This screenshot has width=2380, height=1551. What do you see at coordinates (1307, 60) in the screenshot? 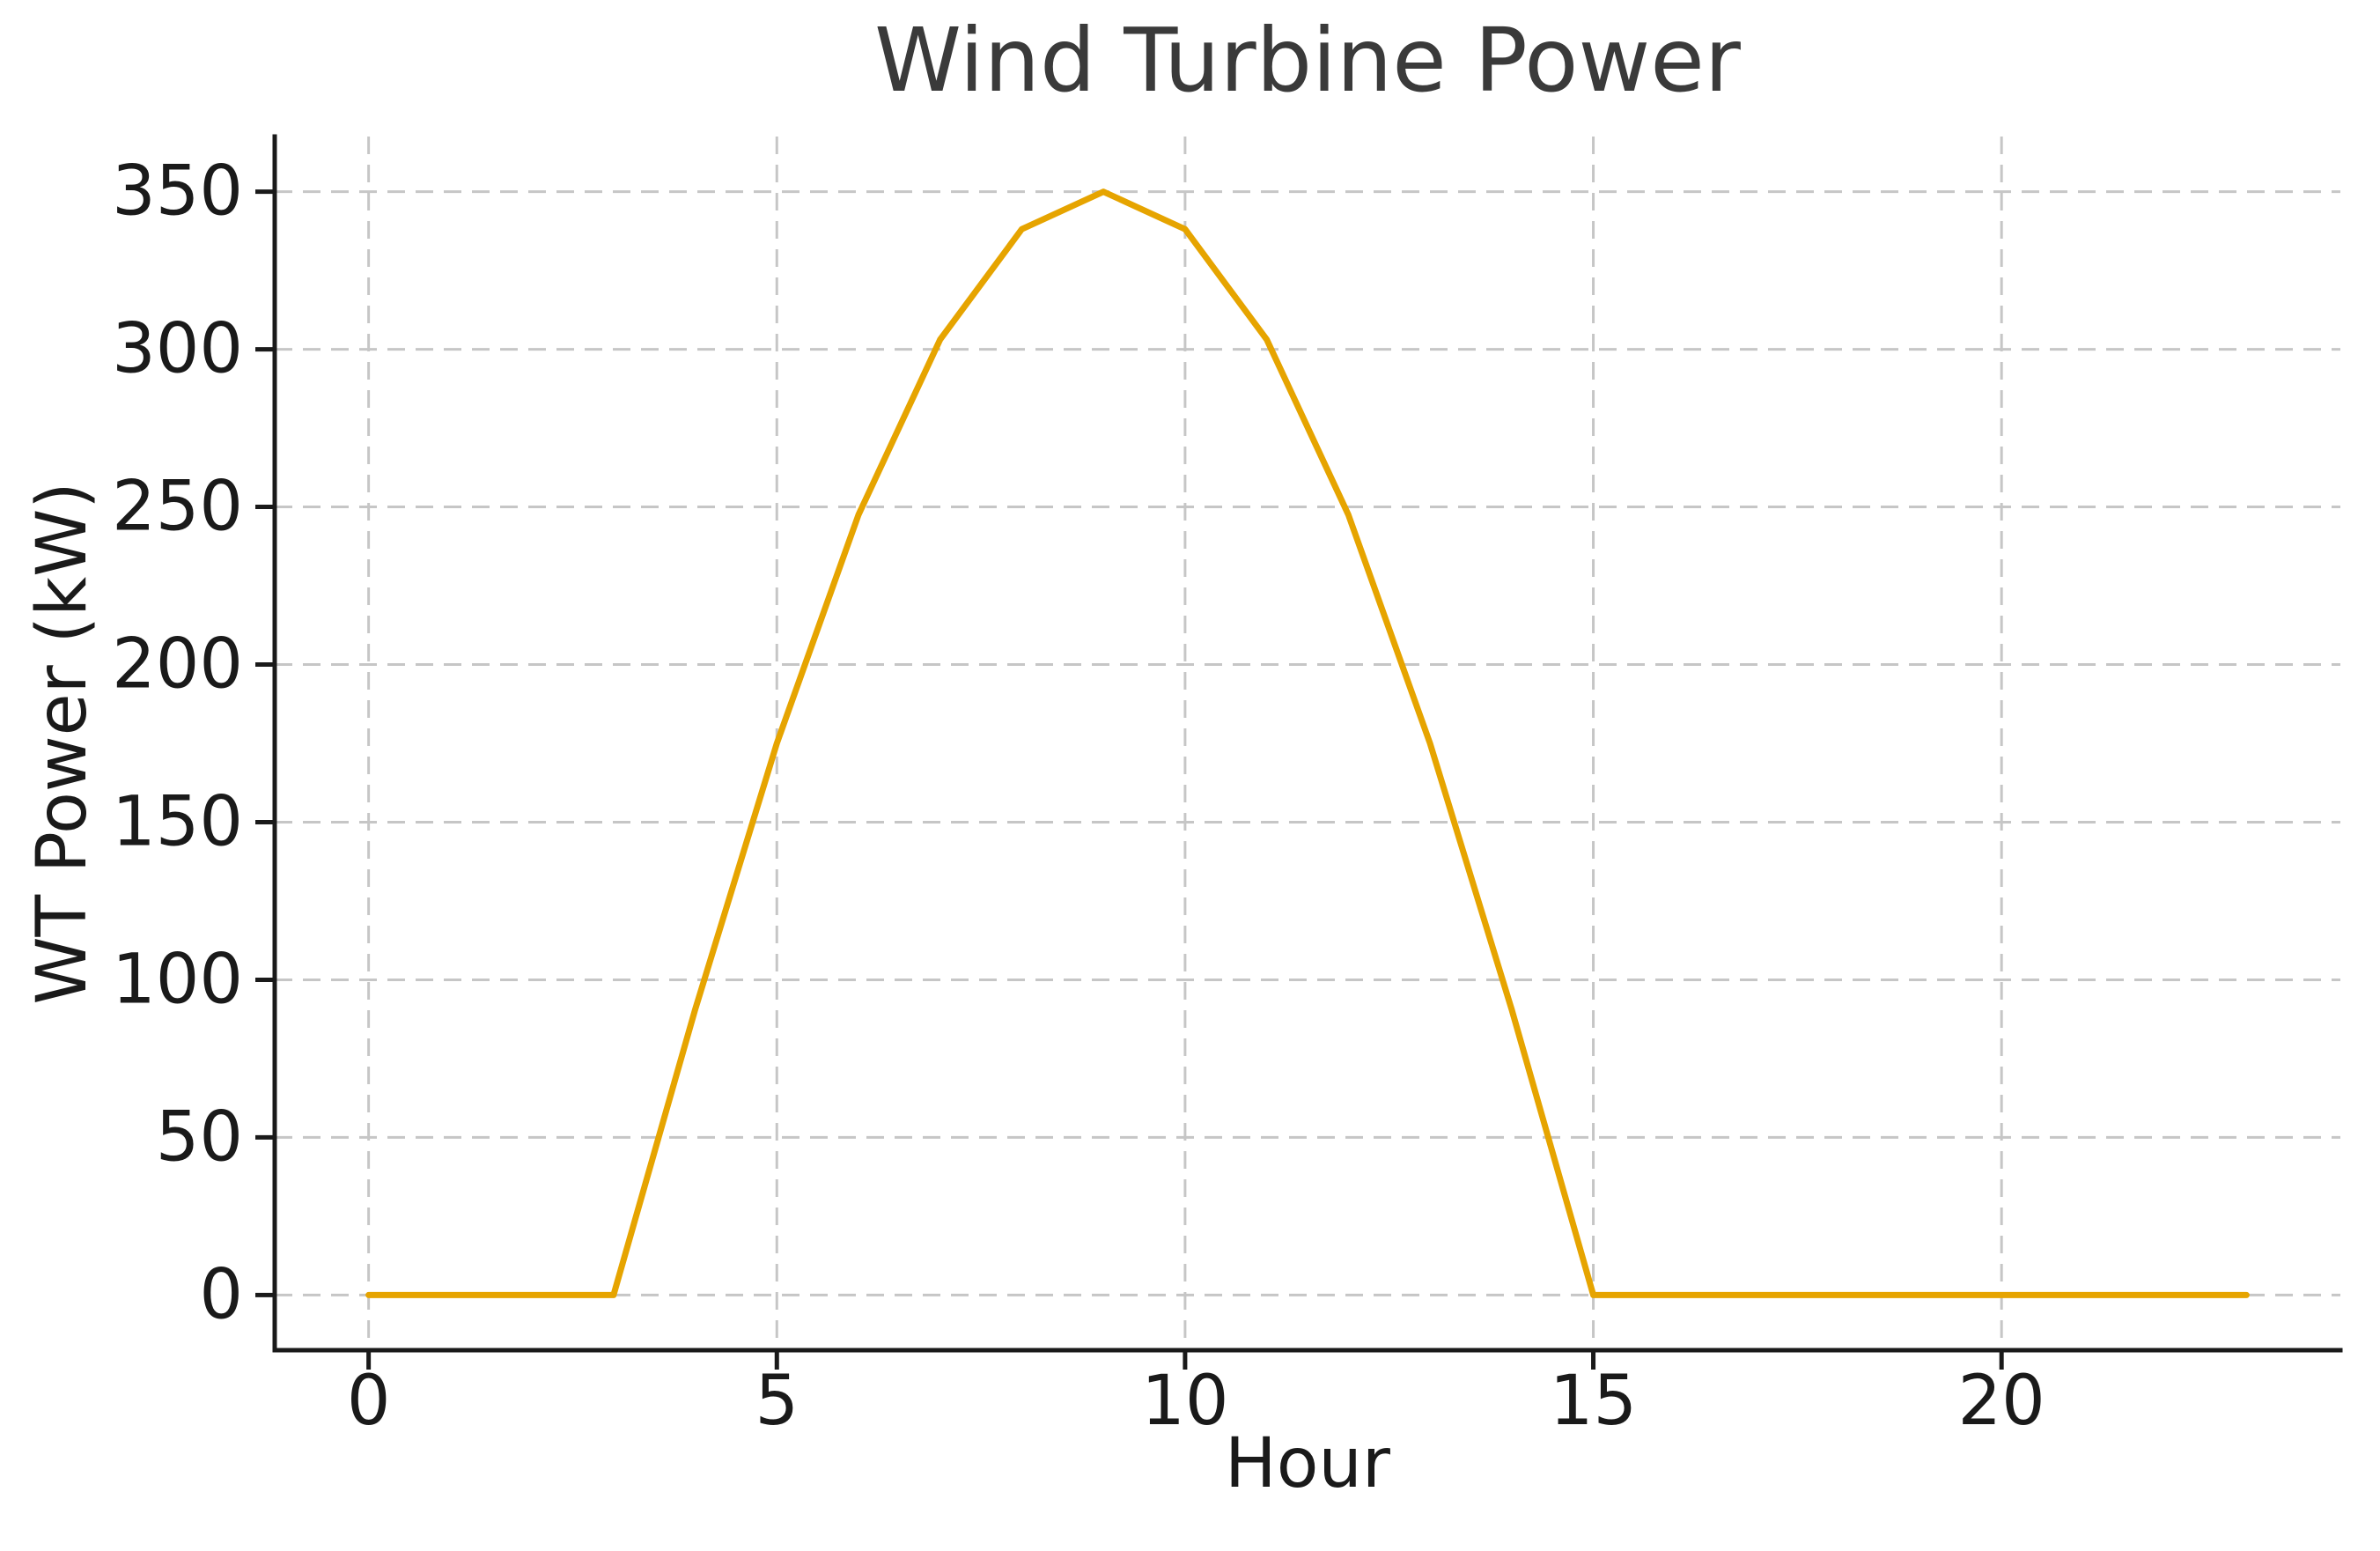
I see `chart-title: Wind Turbine Power` at bounding box center [1307, 60].